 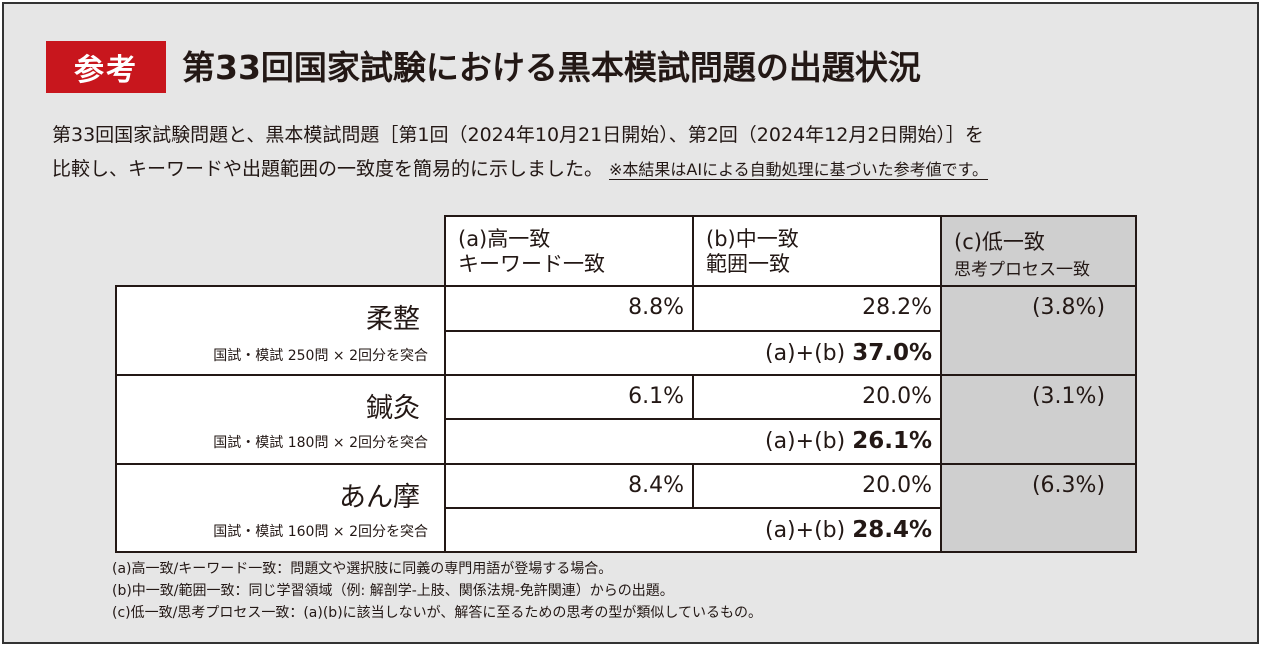 I want to click on sum-cell: (a)+(b) 26.1%, so click(x=693, y=441).